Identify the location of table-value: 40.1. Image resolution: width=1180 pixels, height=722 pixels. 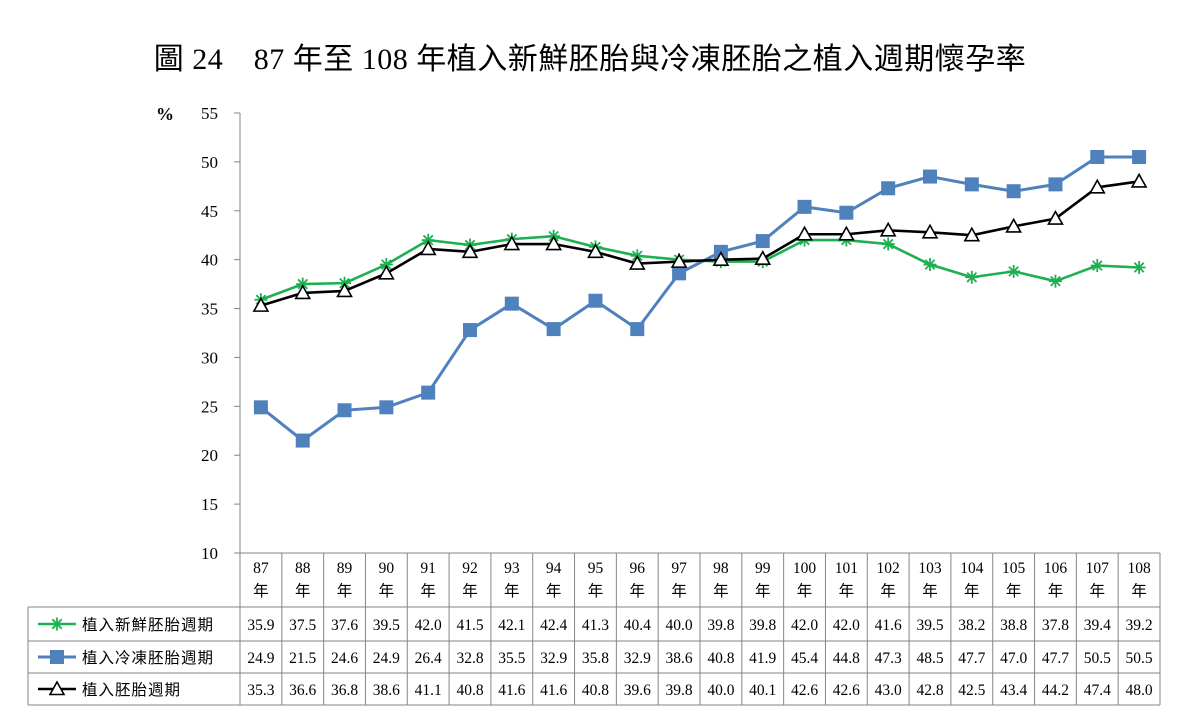
(762, 690).